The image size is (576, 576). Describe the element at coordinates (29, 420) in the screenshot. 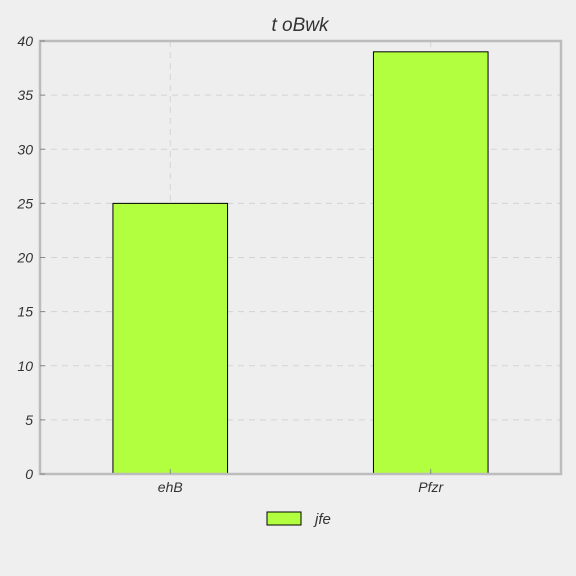

I see `y-tick-label: 5` at that location.